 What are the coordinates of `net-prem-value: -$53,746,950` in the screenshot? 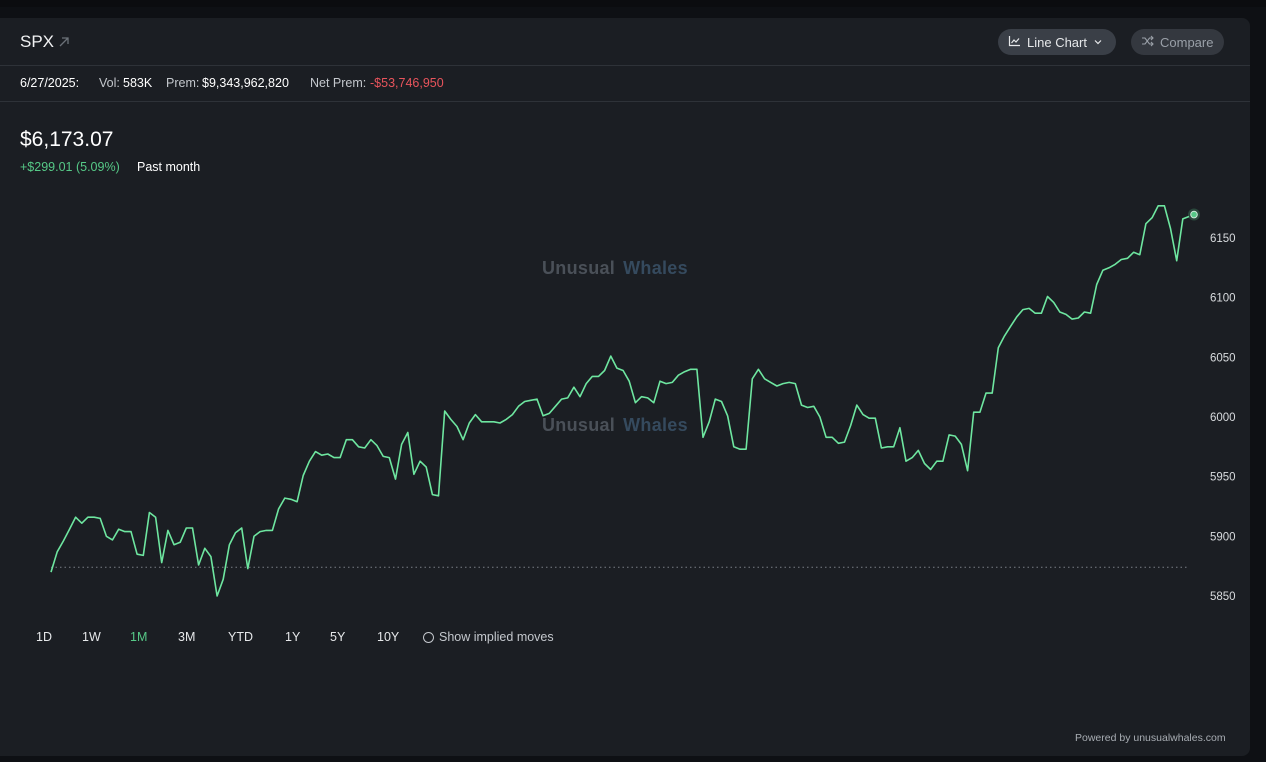 It's located at (407, 83).